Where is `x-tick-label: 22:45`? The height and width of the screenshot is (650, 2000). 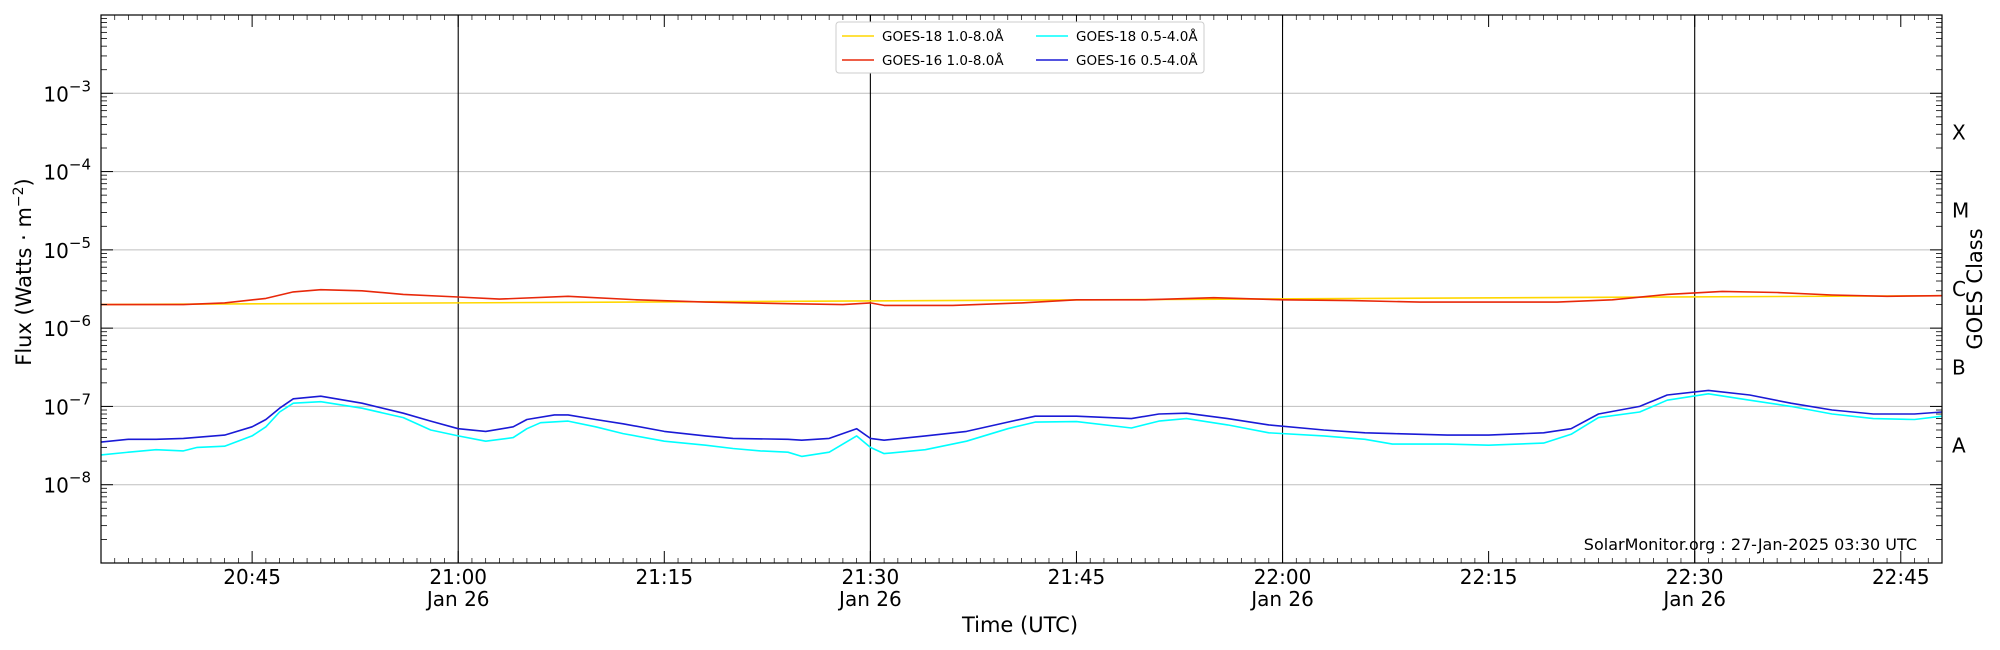
x-tick-label: 22:45 is located at coordinates (1901, 577).